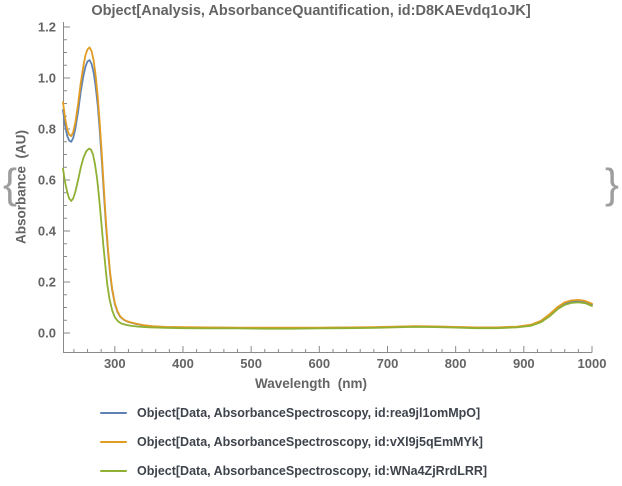 This screenshot has width=622, height=486. What do you see at coordinates (310, 383) in the screenshot?
I see `x-axis-label: Wavelength (nm)` at bounding box center [310, 383].